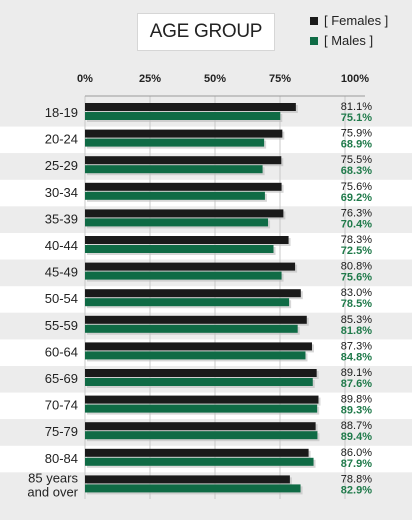  What do you see at coordinates (356, 411) in the screenshot?
I see `value-label-males: 89.3%` at bounding box center [356, 411].